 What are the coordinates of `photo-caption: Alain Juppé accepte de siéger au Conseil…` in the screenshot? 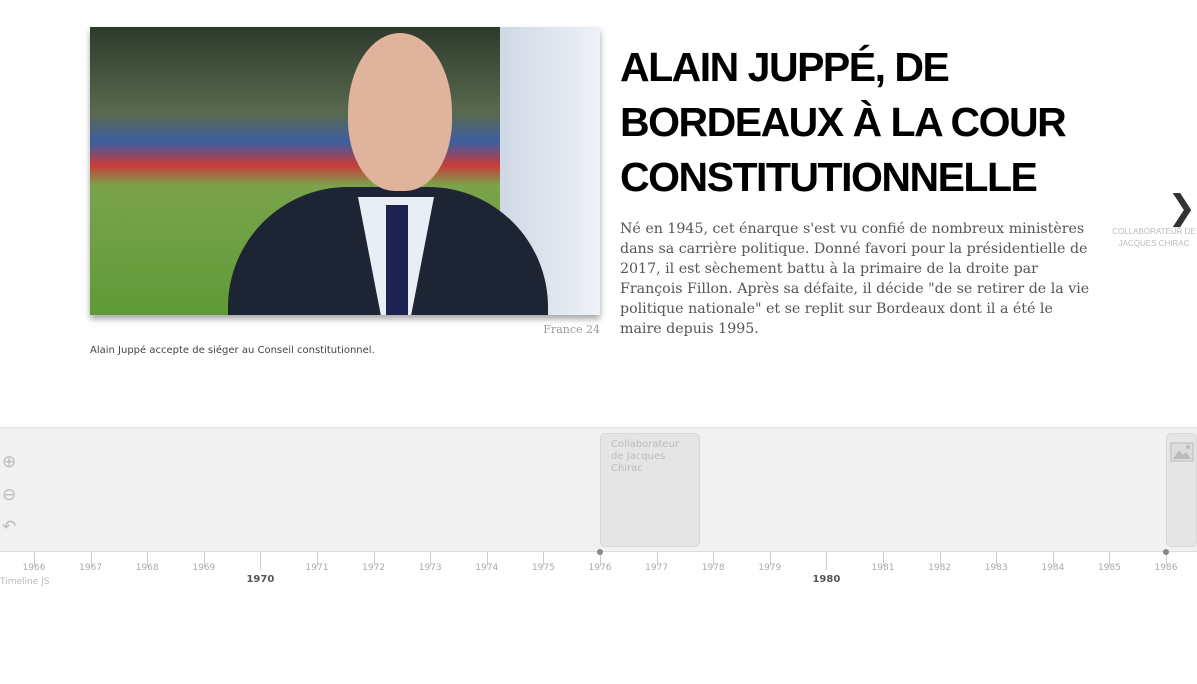 It's located at (232, 350).